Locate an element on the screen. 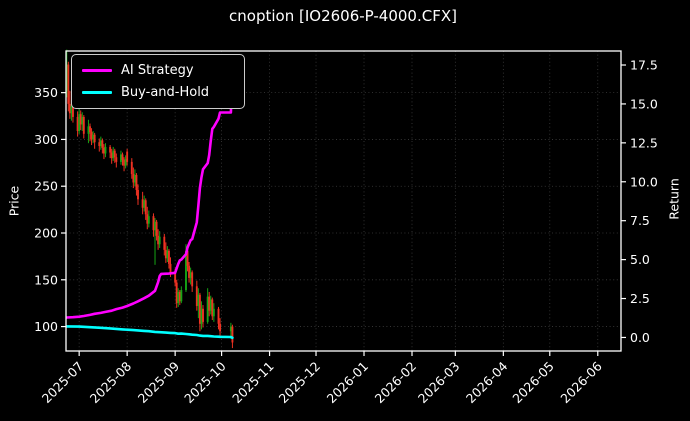  return-tick-label: 15.0 is located at coordinates (644, 103).